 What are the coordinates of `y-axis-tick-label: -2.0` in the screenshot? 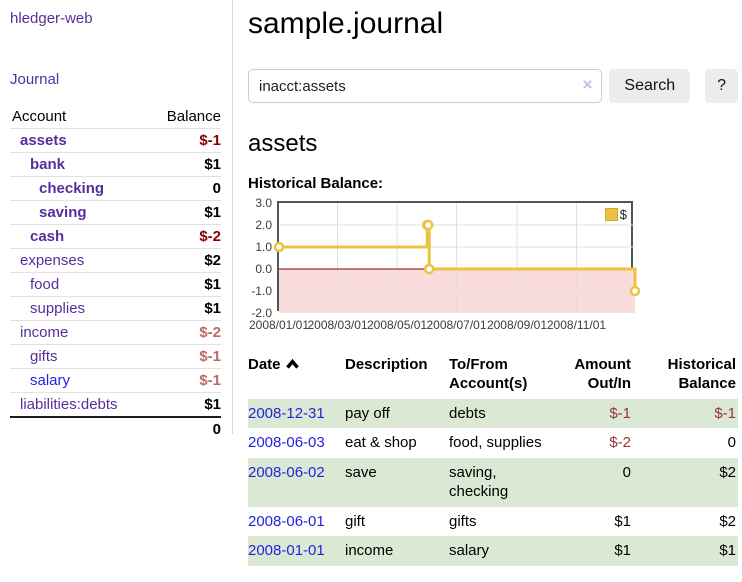 It's located at (261, 312).